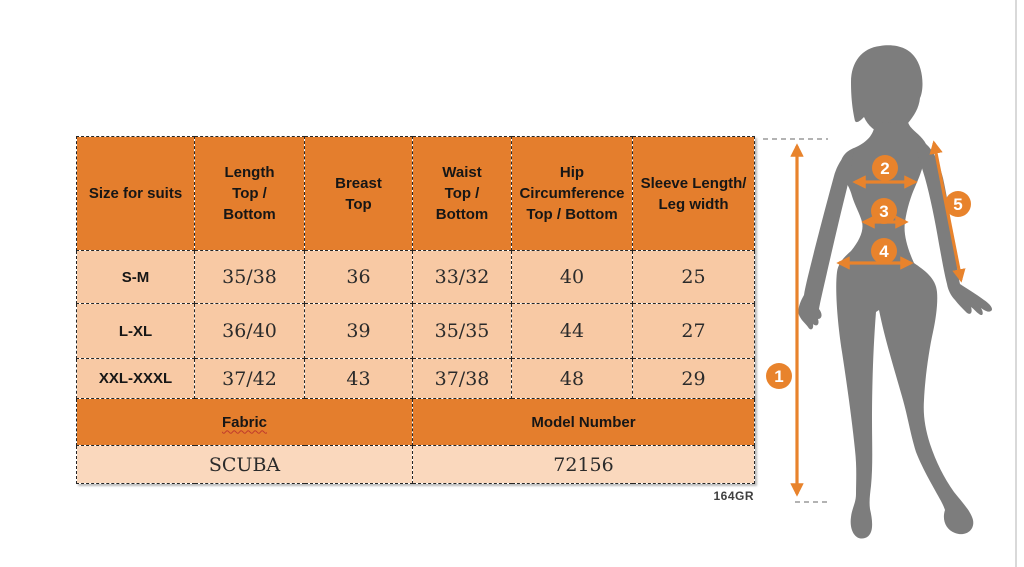 The width and height of the screenshot is (1024, 567). What do you see at coordinates (693, 277) in the screenshot?
I see `value-cell: 25` at bounding box center [693, 277].